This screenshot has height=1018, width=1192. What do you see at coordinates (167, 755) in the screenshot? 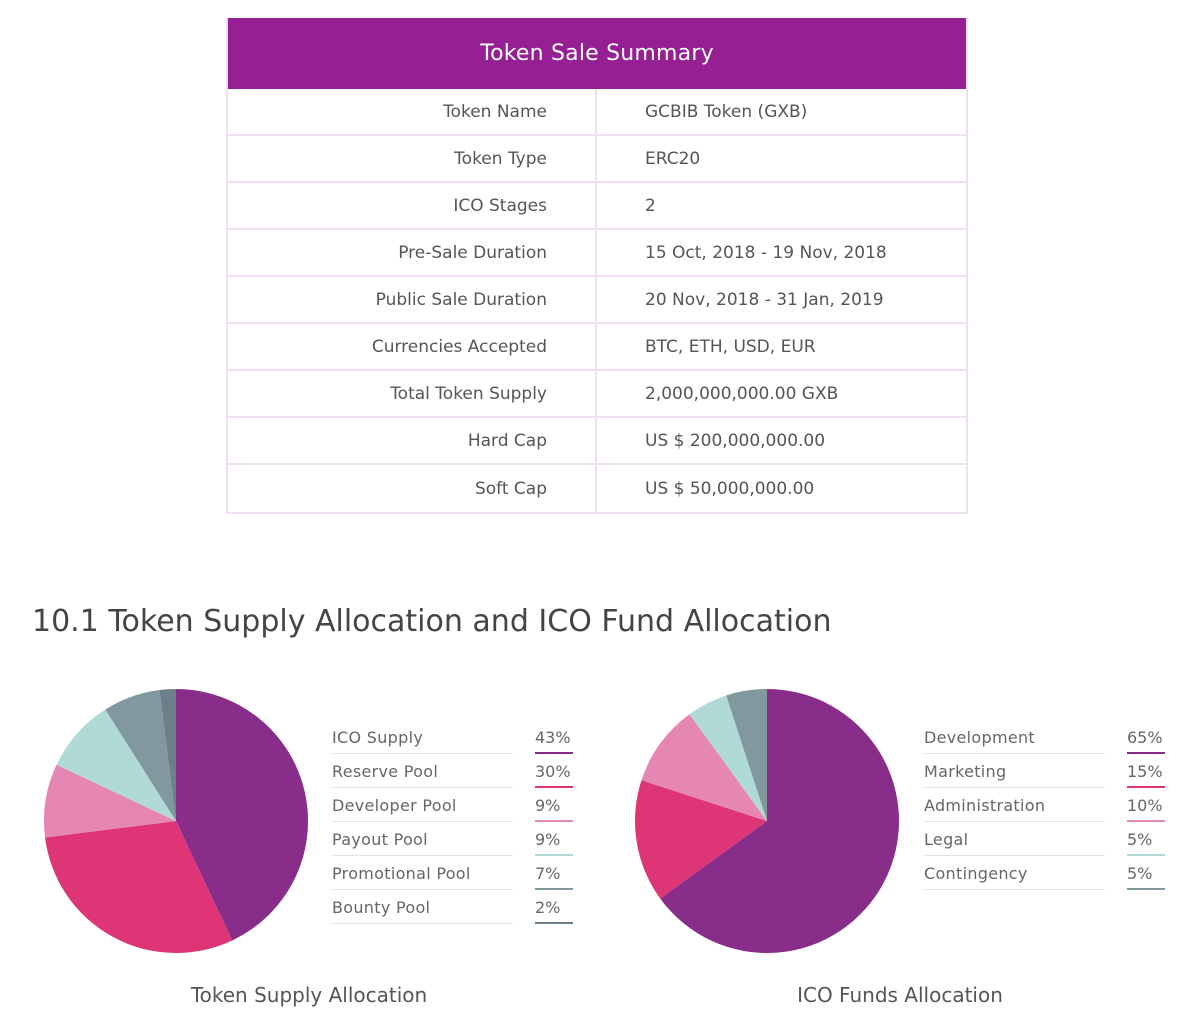
I see `pie-slice-bounty-pool` at bounding box center [167, 755].